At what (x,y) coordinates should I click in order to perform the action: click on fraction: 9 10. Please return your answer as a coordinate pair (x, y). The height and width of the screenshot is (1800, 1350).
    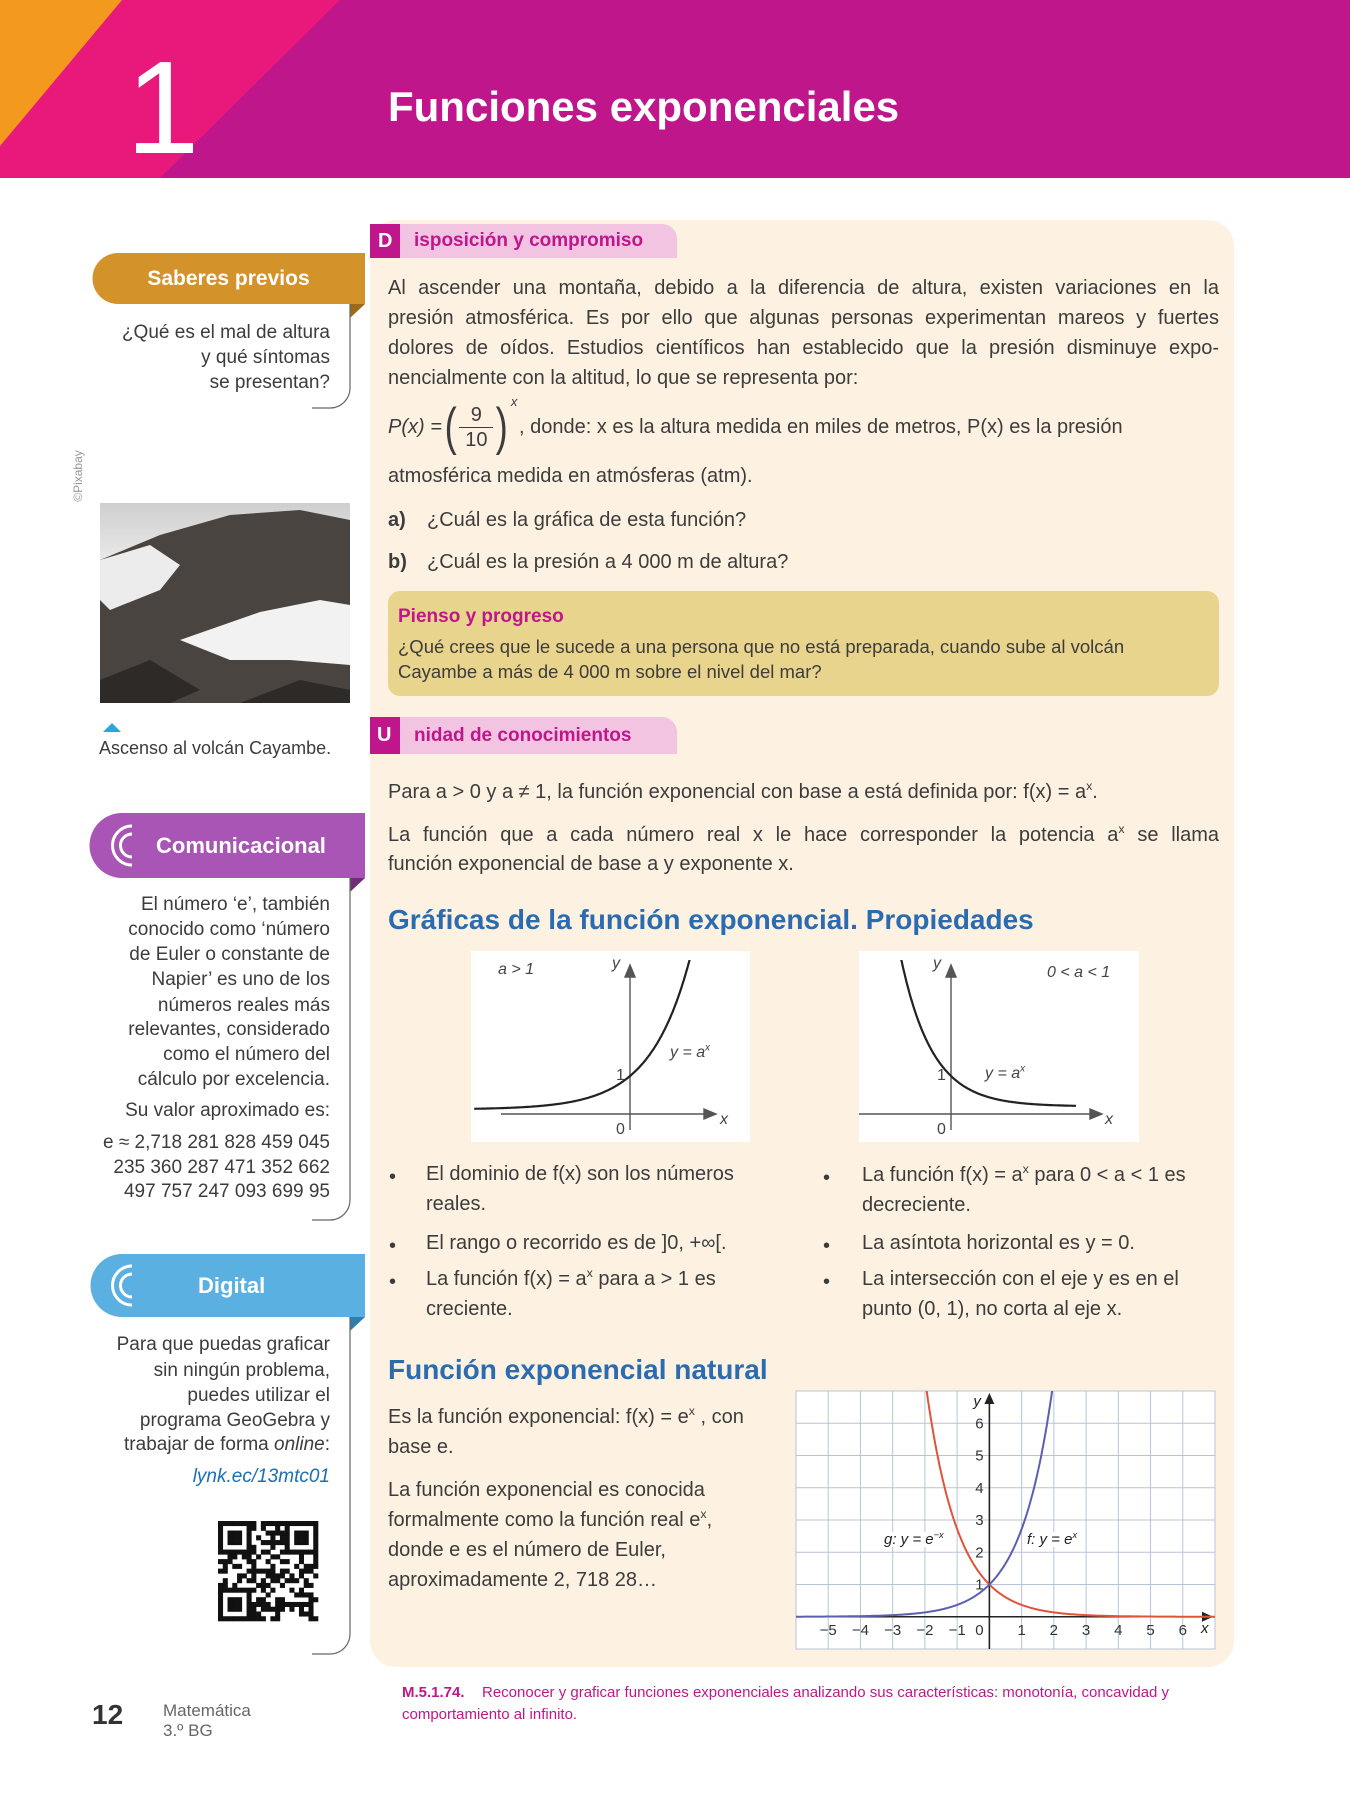
    Looking at the image, I should click on (476, 427).